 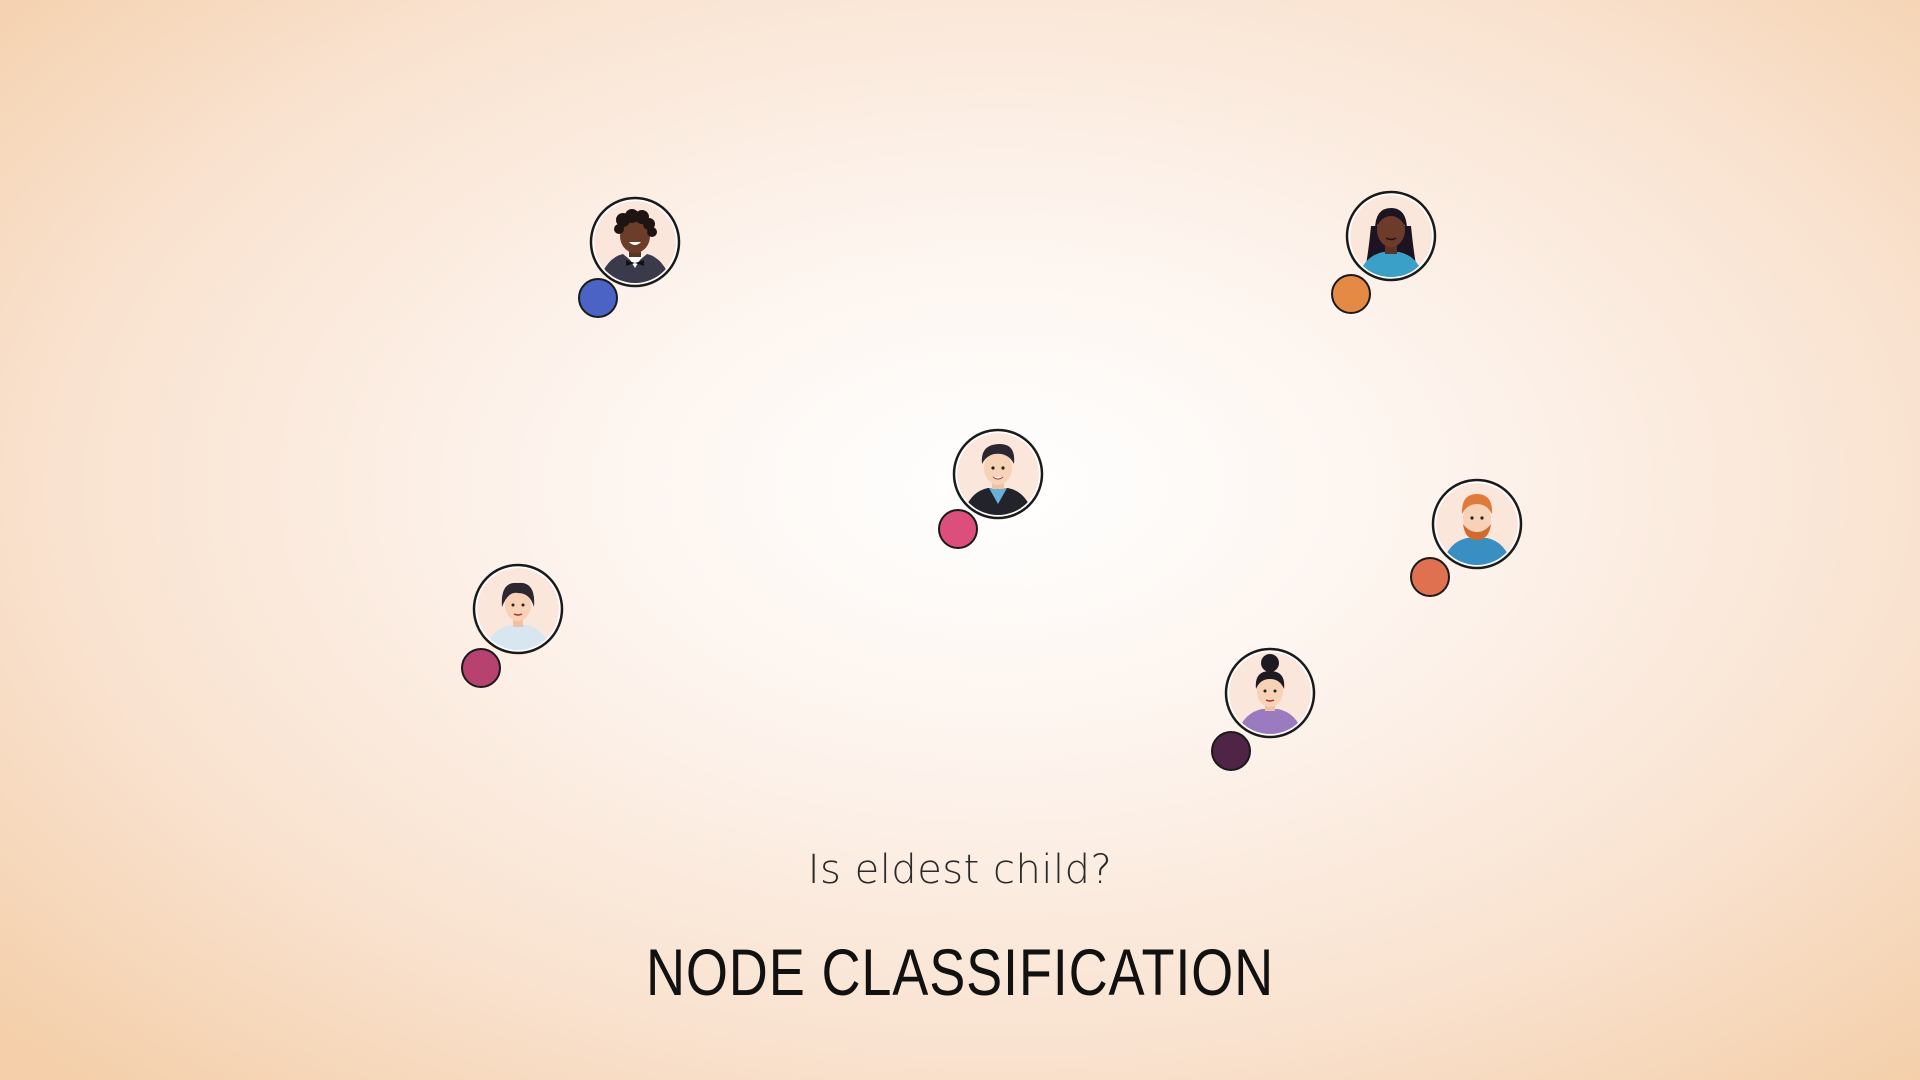 I want to click on subtitle: Is eldest child?, so click(x=960, y=870).